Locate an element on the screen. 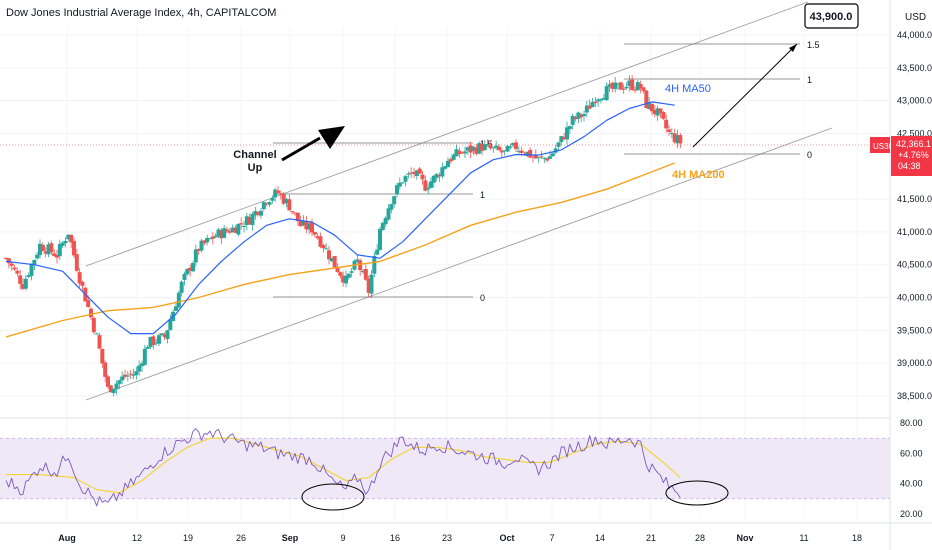 The height and width of the screenshot is (550, 932). fib-lower-label: 0 is located at coordinates (482, 298).